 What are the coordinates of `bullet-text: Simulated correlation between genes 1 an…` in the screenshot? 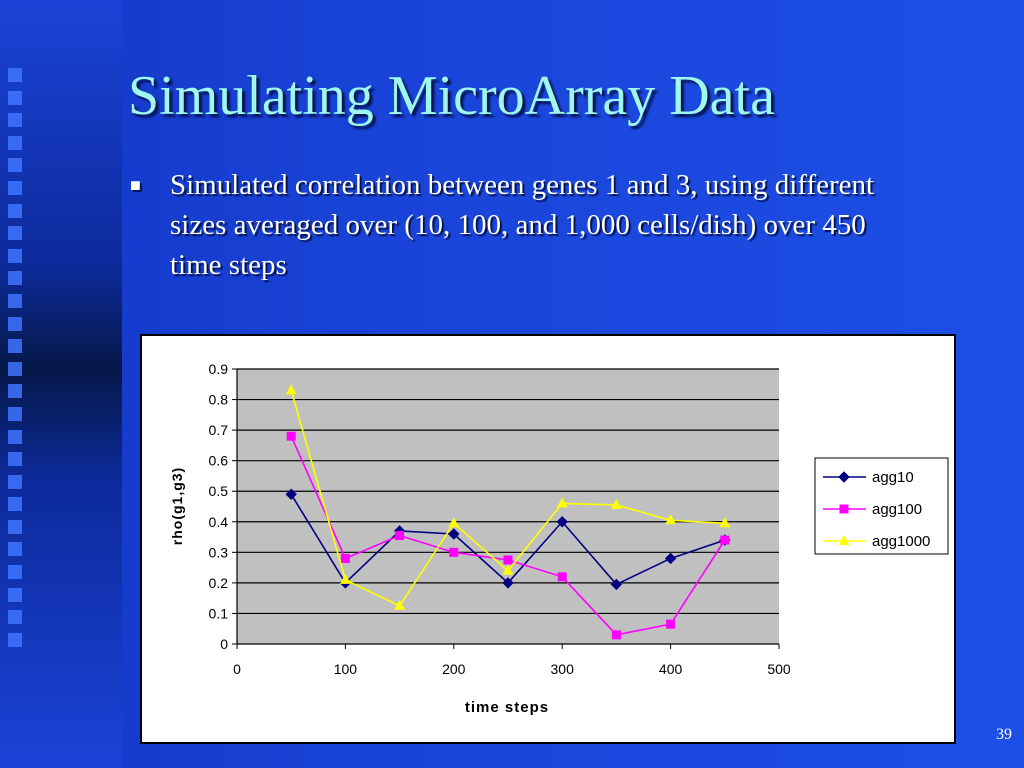 It's located at (522, 225).